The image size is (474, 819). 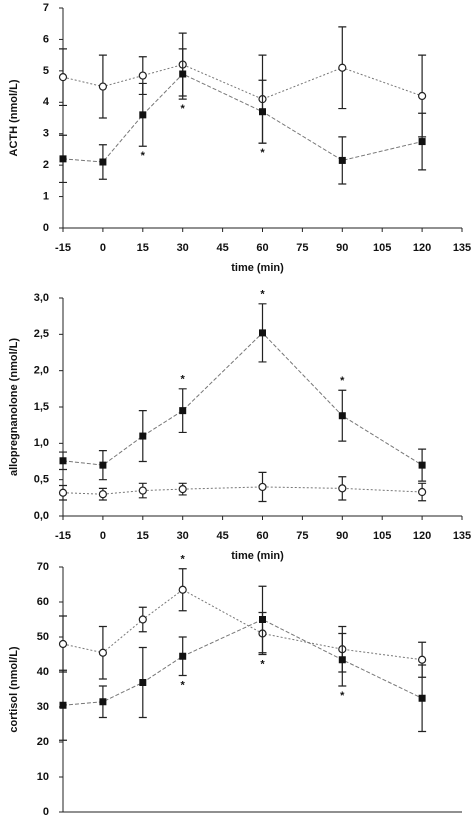 What do you see at coordinates (14, 689) in the screenshot?
I see `y-axis-label: cortisol (nmol/L)` at bounding box center [14, 689].